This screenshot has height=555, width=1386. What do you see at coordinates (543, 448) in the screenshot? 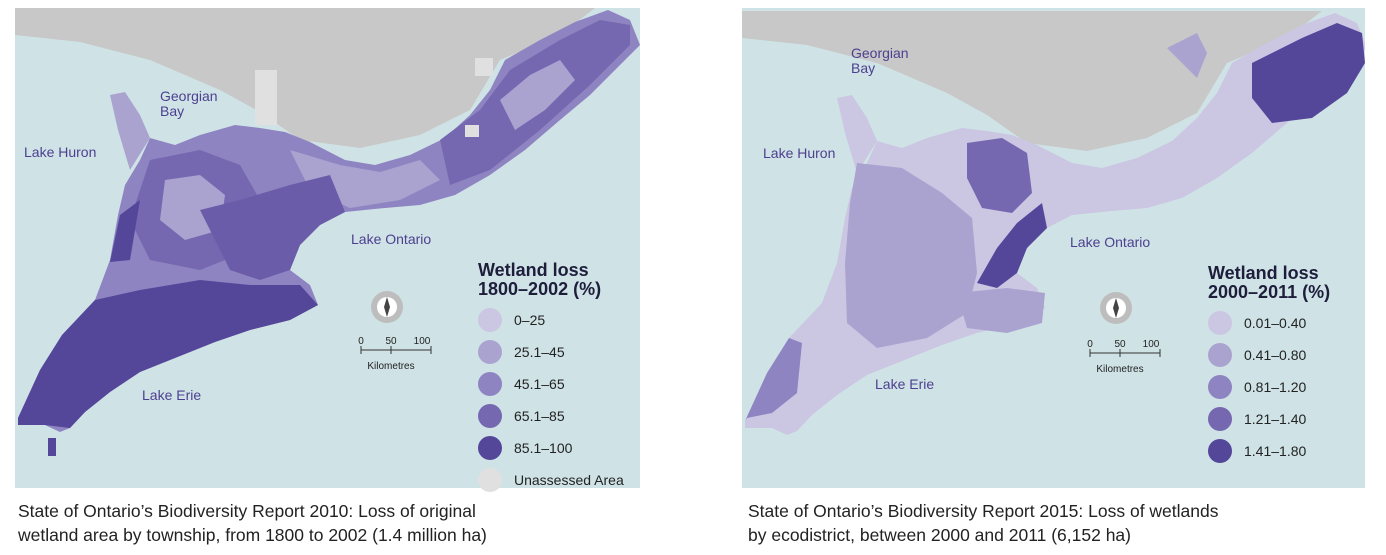
I see `legend-label: 85.1–100` at bounding box center [543, 448].